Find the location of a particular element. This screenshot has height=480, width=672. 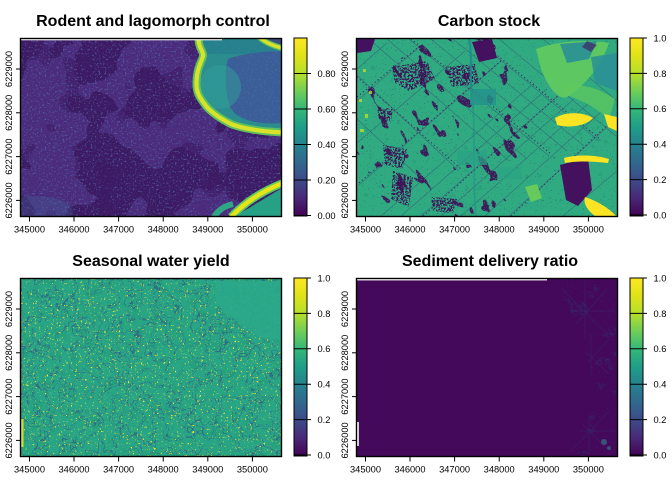

svg-text: 0.20 is located at coordinates (327, 180).